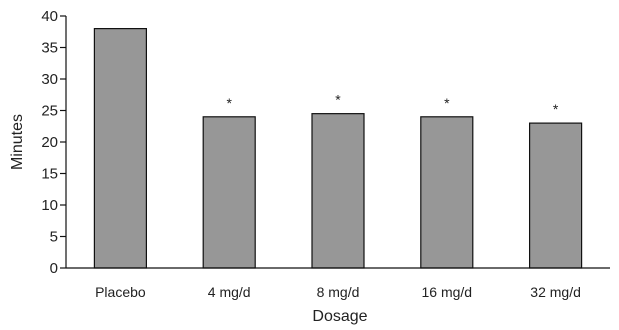 The image size is (619, 330). What do you see at coordinates (555, 292) in the screenshot?
I see `x-tick-label: 32 mg/d` at bounding box center [555, 292].